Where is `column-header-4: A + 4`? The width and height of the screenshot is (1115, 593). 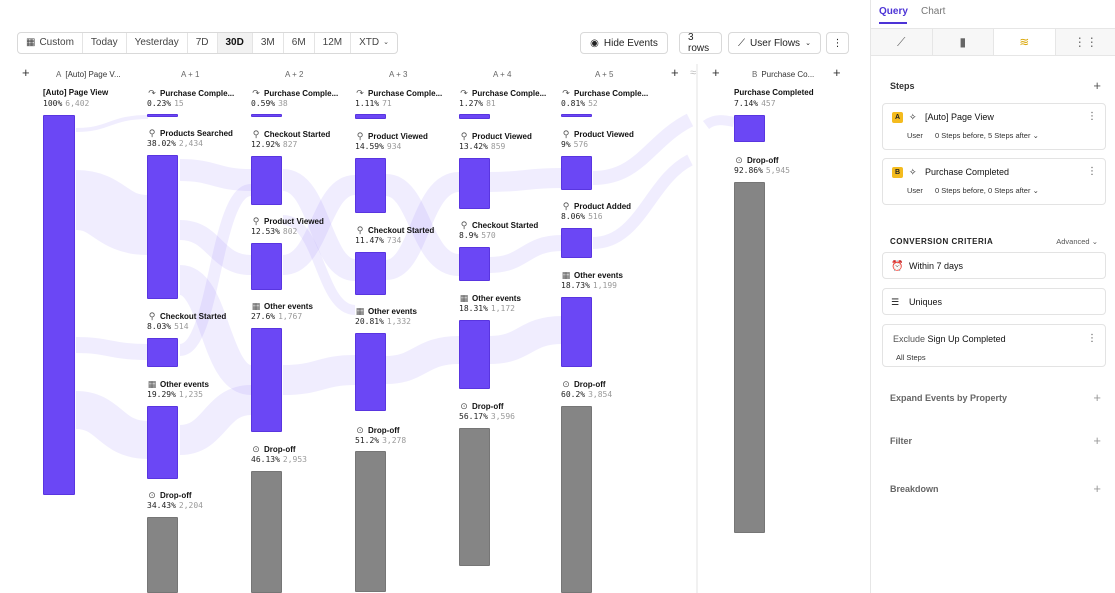
column-header-4: A + 4 is located at coordinates (510, 74).